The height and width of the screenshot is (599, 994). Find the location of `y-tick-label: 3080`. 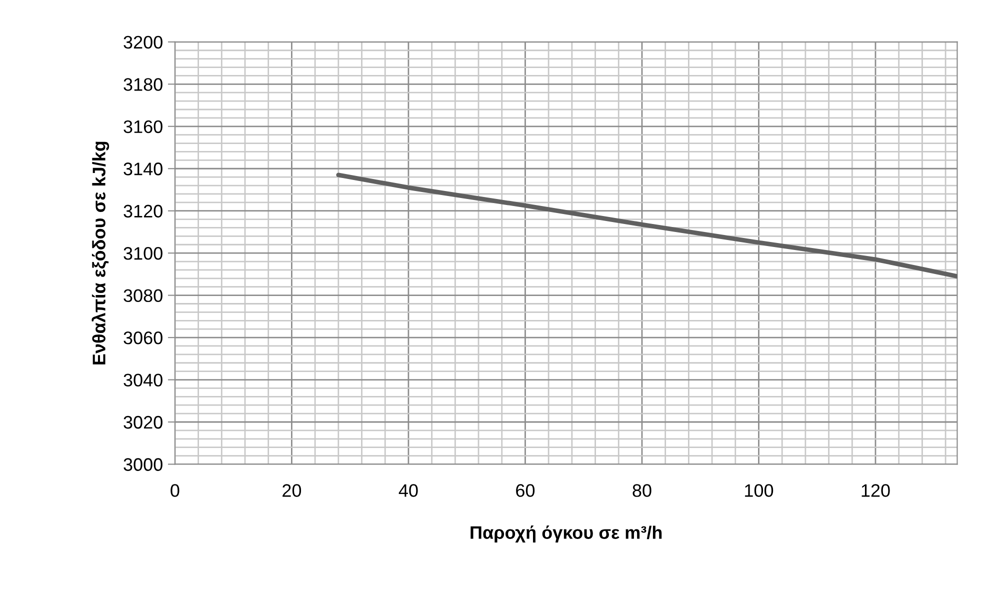

y-tick-label: 3080 is located at coordinates (143, 295).